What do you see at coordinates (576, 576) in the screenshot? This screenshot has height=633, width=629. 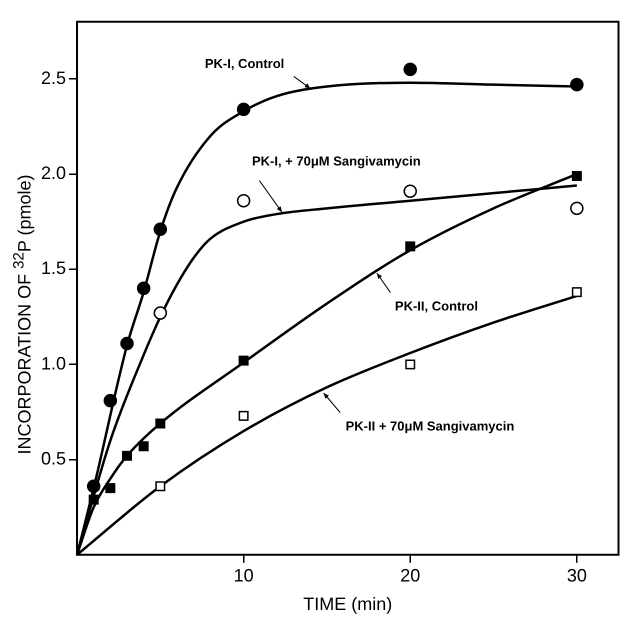 I see `x-tick-label: 30` at bounding box center [576, 576].